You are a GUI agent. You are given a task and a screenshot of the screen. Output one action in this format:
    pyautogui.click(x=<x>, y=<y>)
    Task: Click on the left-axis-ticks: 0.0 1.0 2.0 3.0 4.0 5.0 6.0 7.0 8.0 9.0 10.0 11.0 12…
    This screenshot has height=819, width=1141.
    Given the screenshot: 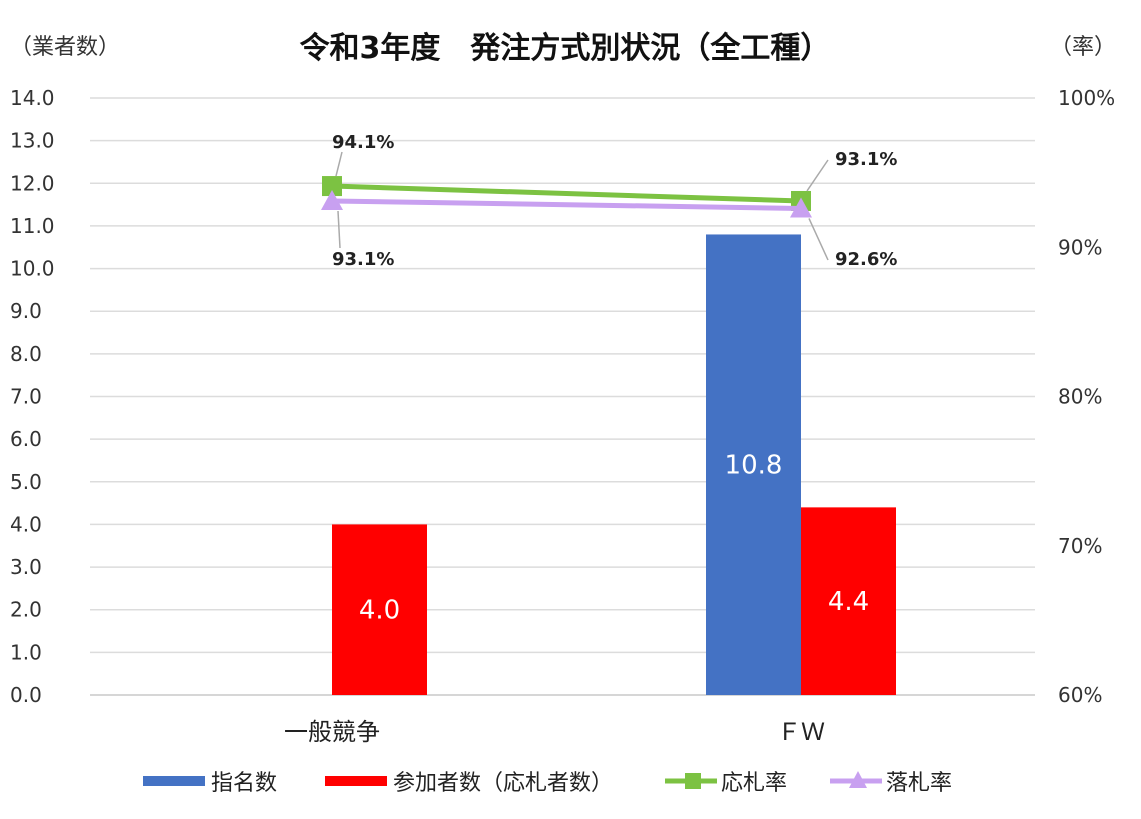 What is the action you would take?
    pyautogui.click(x=32, y=396)
    